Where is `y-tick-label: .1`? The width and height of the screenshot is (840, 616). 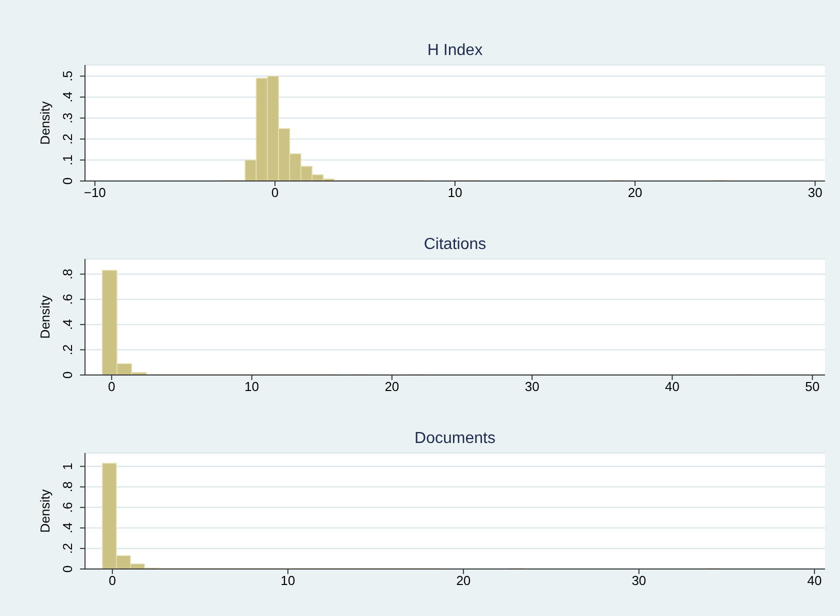
y-tick-label: .1 is located at coordinates (67, 160).